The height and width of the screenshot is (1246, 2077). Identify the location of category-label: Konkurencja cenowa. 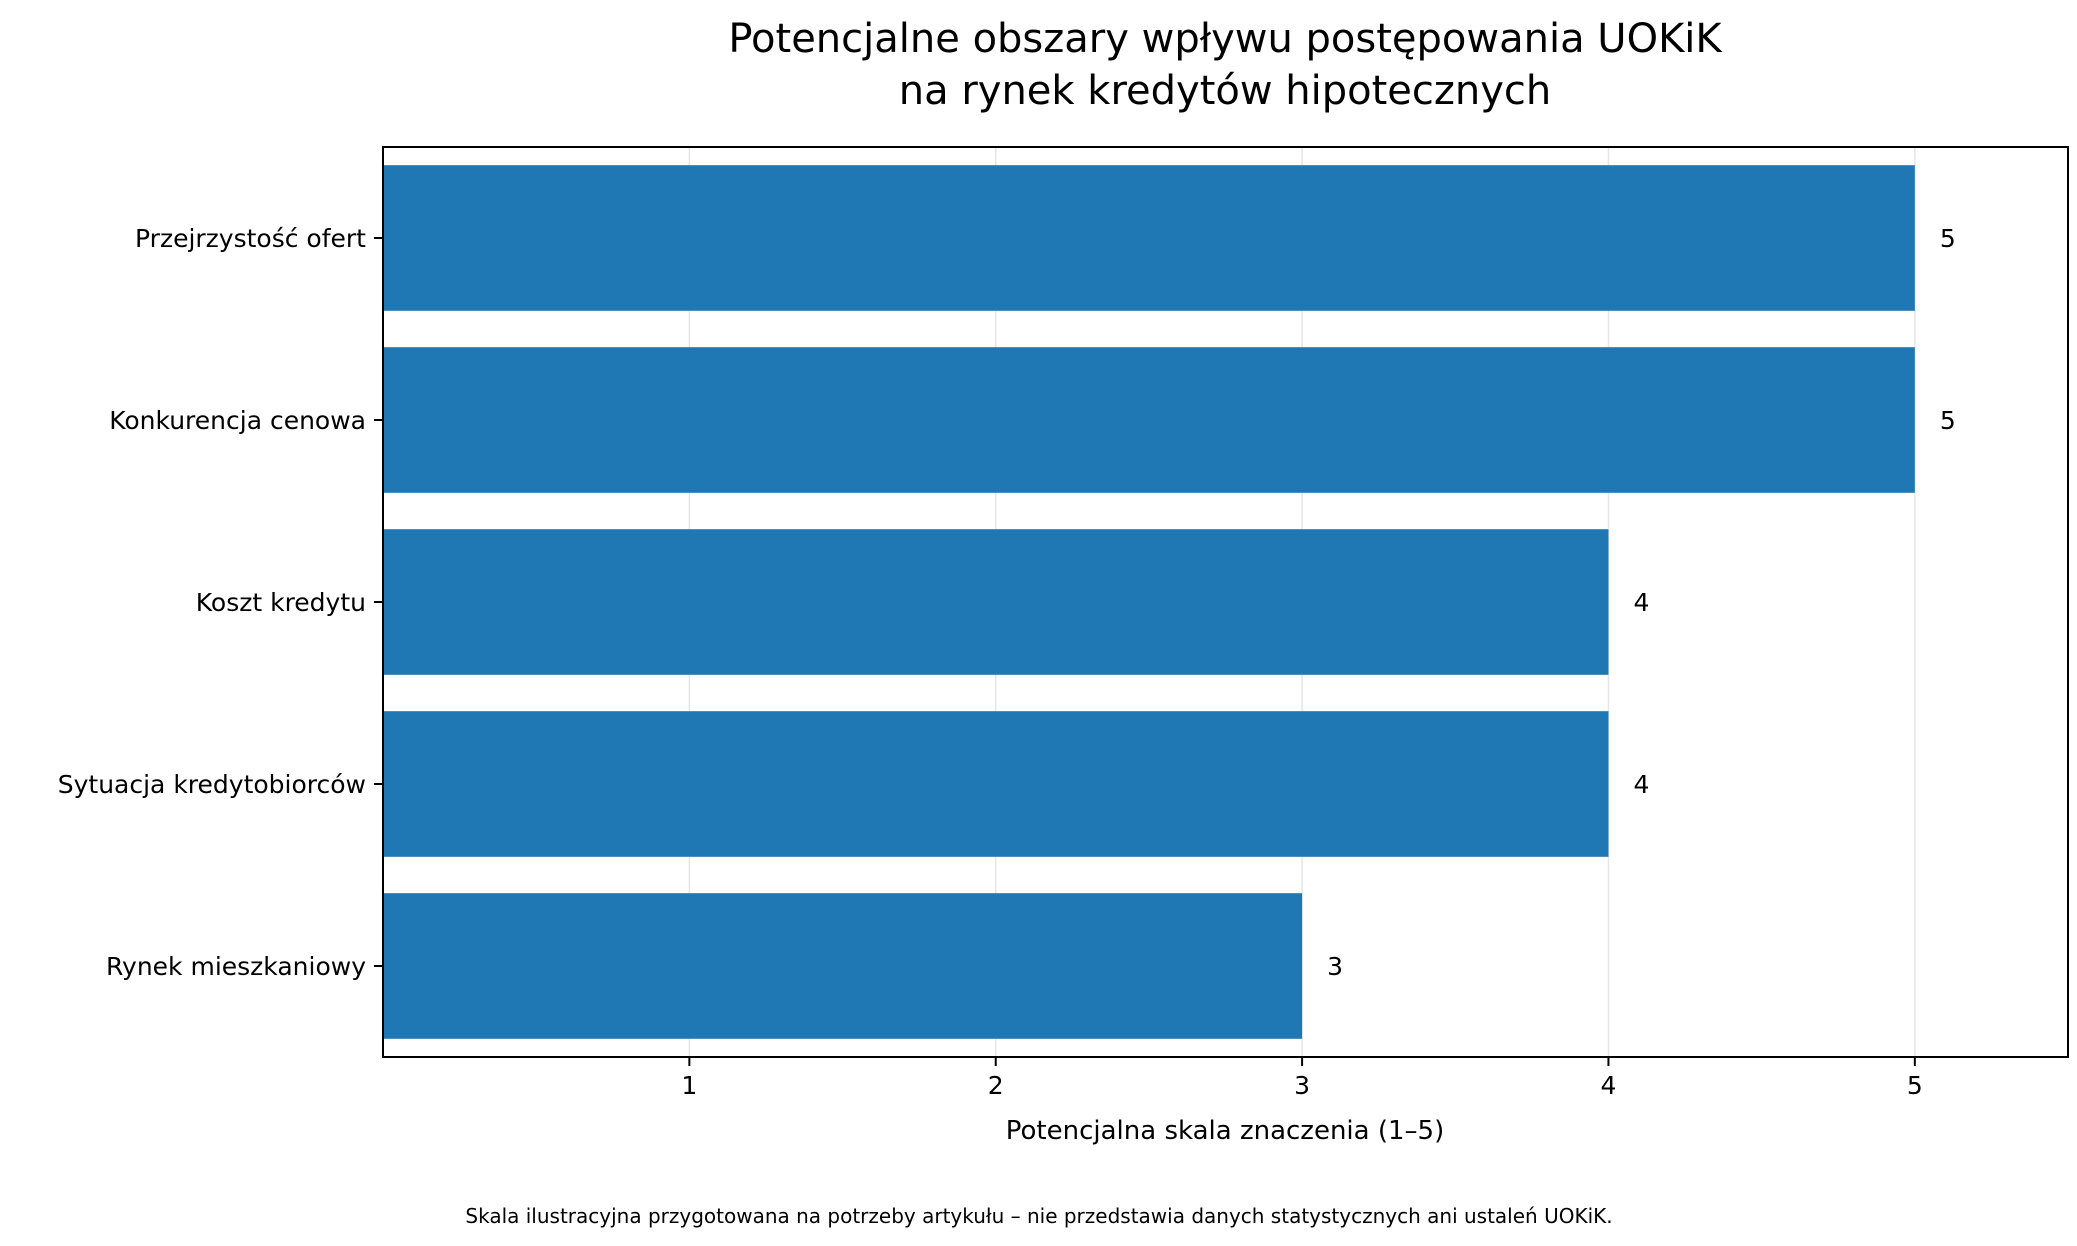
(237, 420).